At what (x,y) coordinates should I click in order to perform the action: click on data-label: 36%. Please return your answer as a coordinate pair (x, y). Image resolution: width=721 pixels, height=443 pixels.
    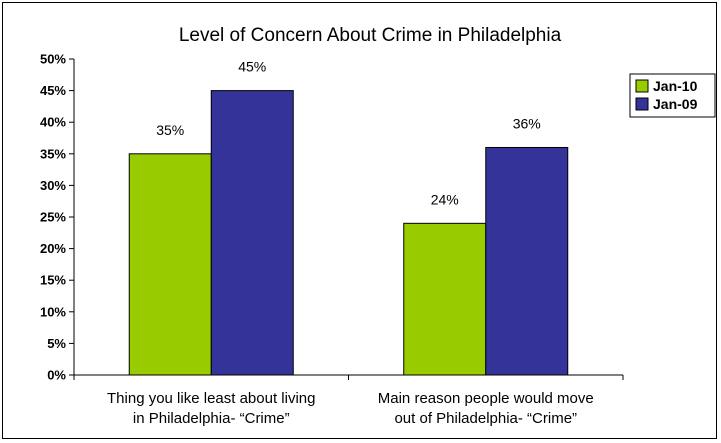
    Looking at the image, I should click on (527, 123).